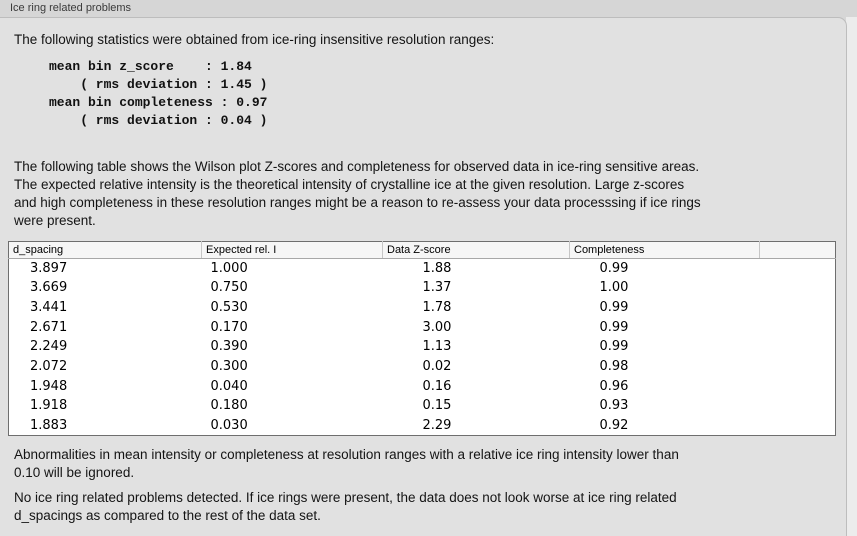 This screenshot has height=536, width=857. What do you see at coordinates (614, 367) in the screenshot?
I see `table-cell: 0.98` at bounding box center [614, 367].